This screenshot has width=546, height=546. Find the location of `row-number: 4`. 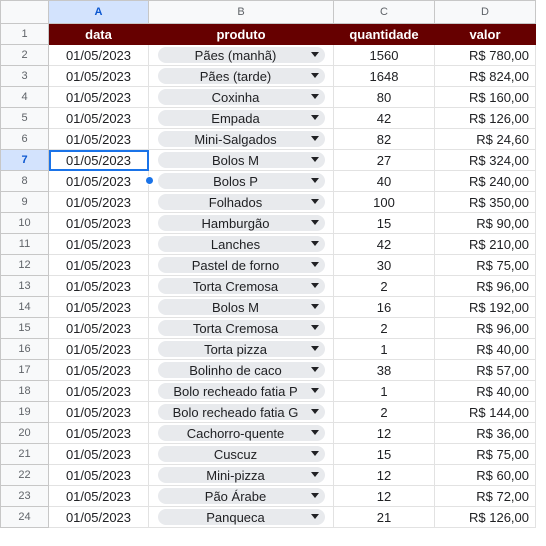

row-number: 4 is located at coordinates (24, 97).